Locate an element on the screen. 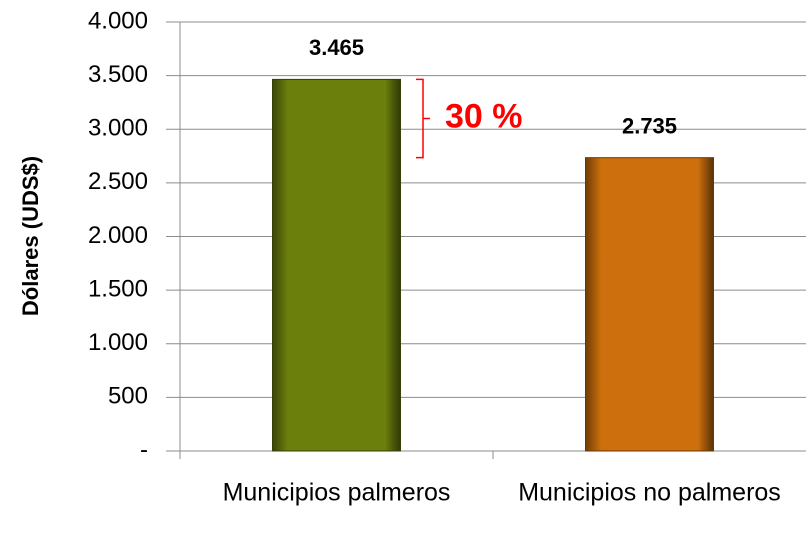 Image resolution: width=806 pixels, height=542 pixels. y-tick-label: - is located at coordinates (144, 449).